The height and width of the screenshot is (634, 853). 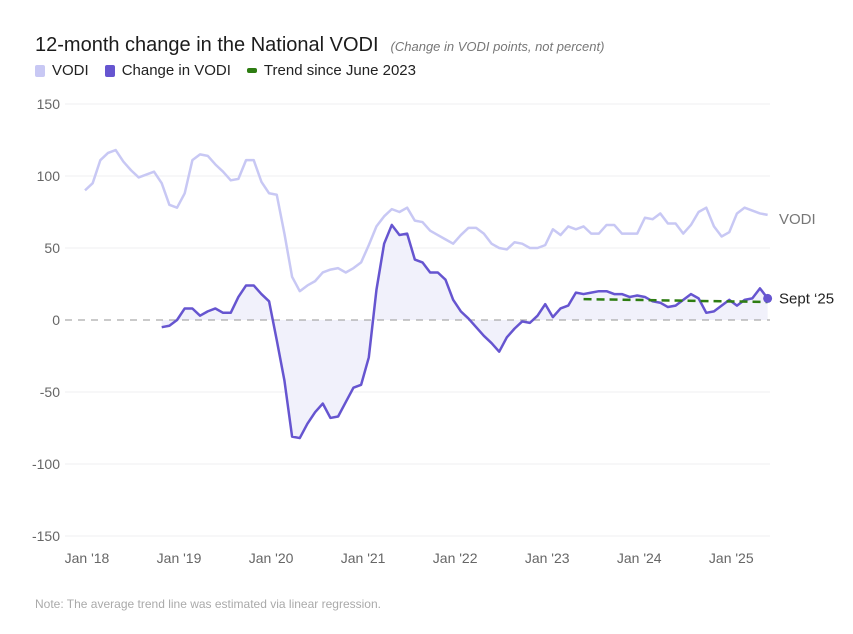 I want to click on legend-label: Change in VODI, so click(x=176, y=70).